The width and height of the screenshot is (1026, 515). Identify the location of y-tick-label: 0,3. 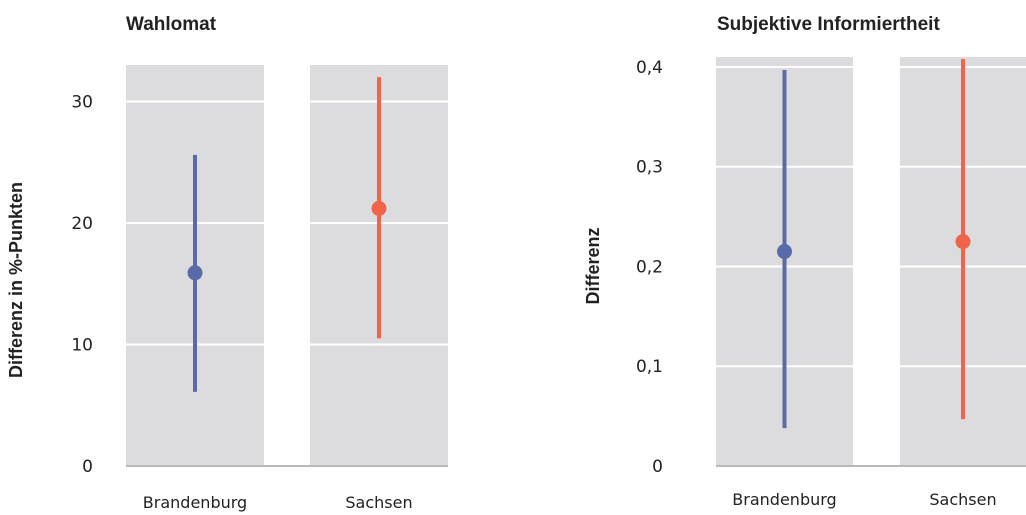
(649, 168).